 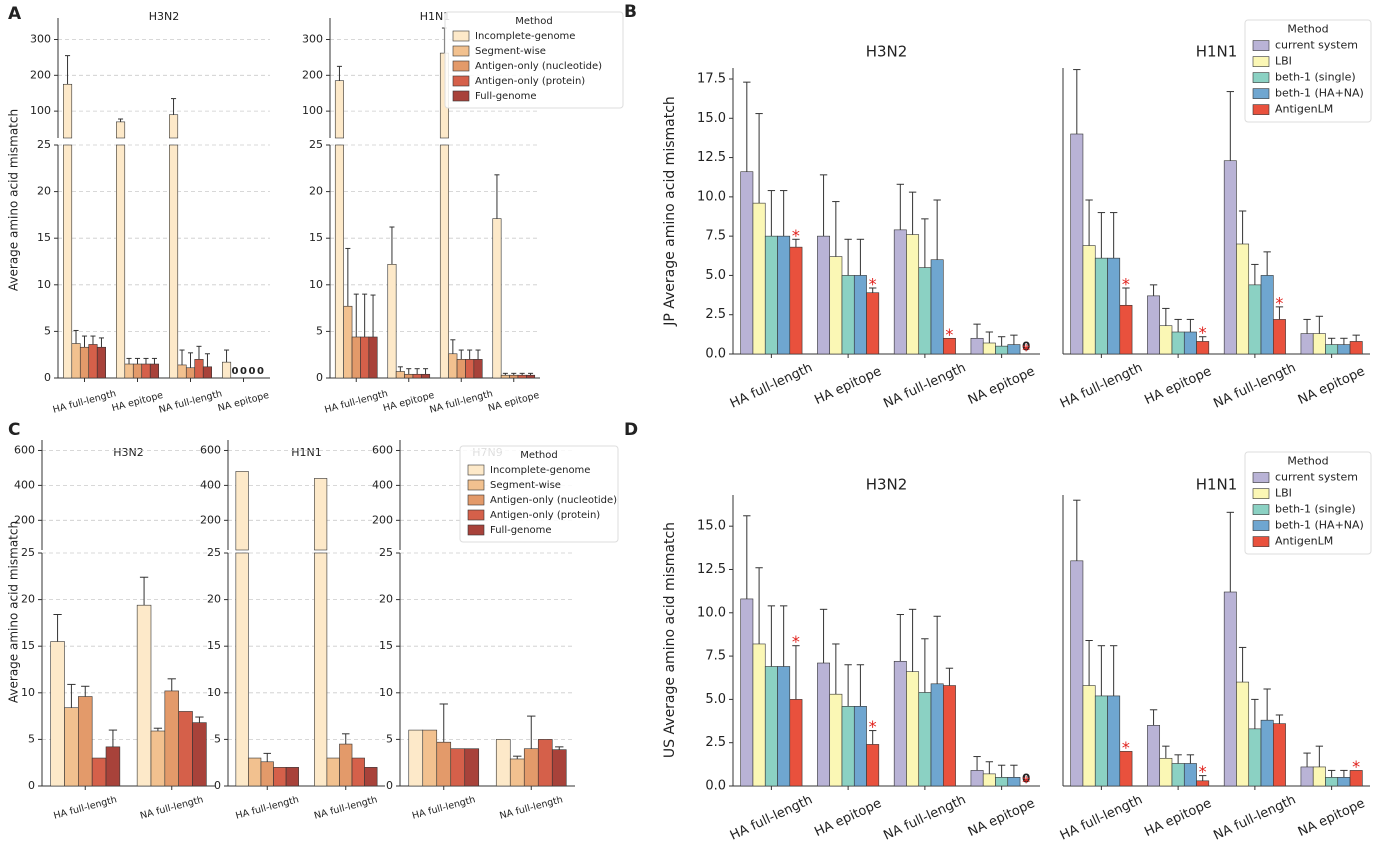 I want to click on y-tick-label: 300, so click(x=40, y=38).